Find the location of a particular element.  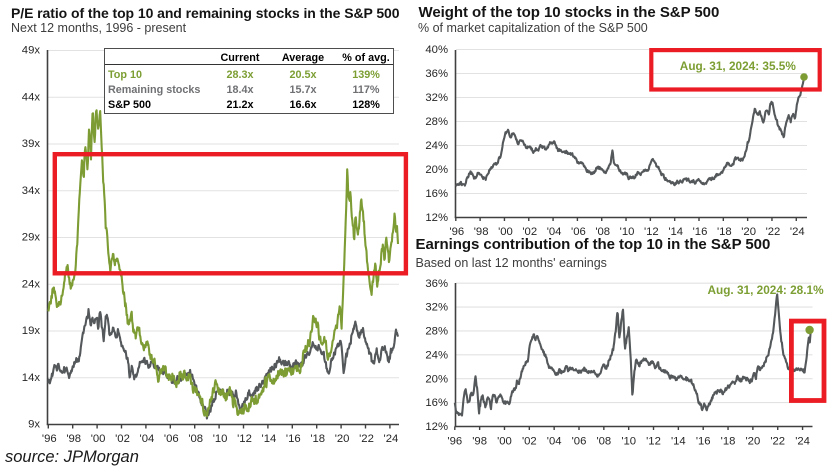

svg-text: 49x is located at coordinates (31, 51).